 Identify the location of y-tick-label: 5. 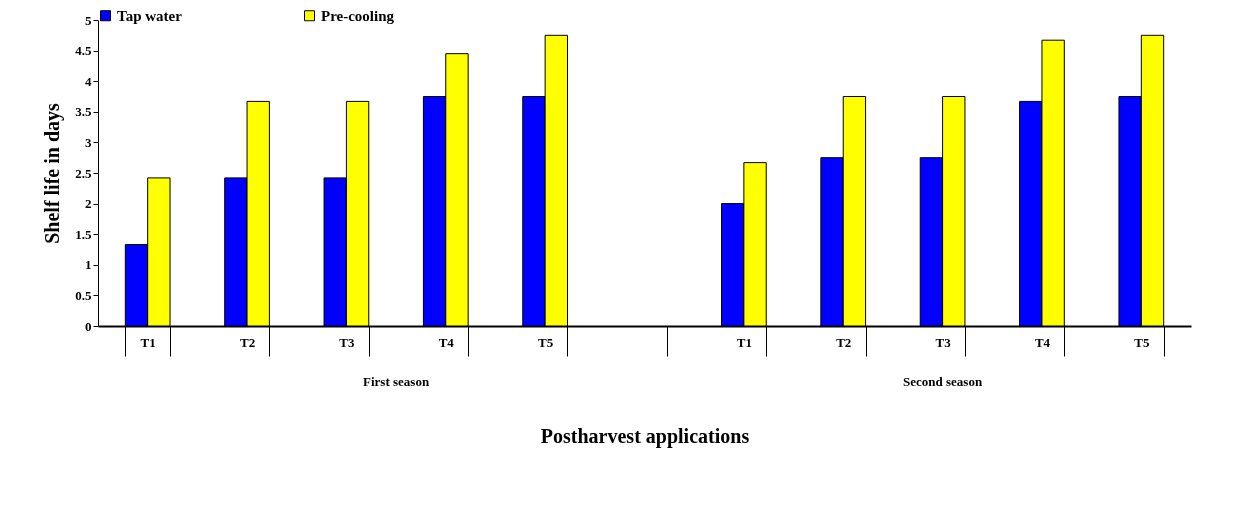
(88, 20).